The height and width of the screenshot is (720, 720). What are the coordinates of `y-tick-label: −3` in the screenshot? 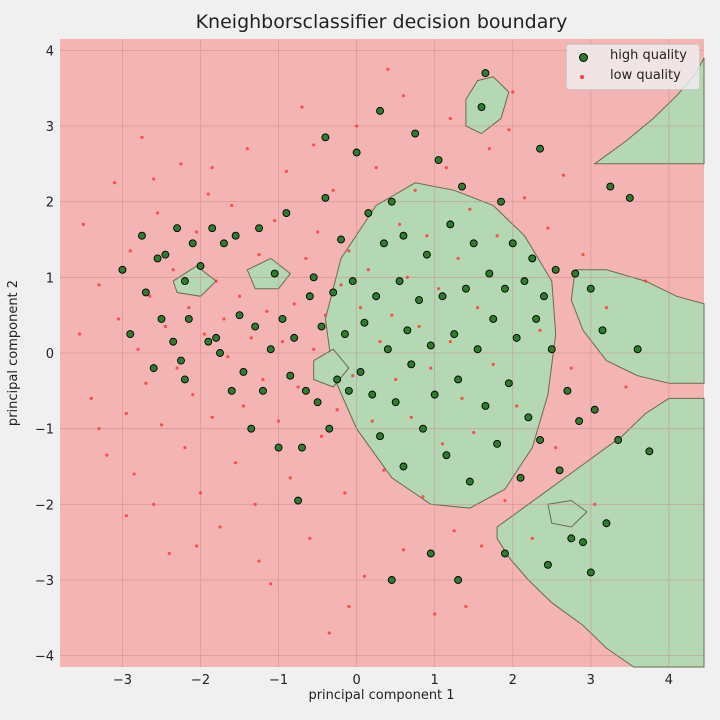 It's located at (44, 581).